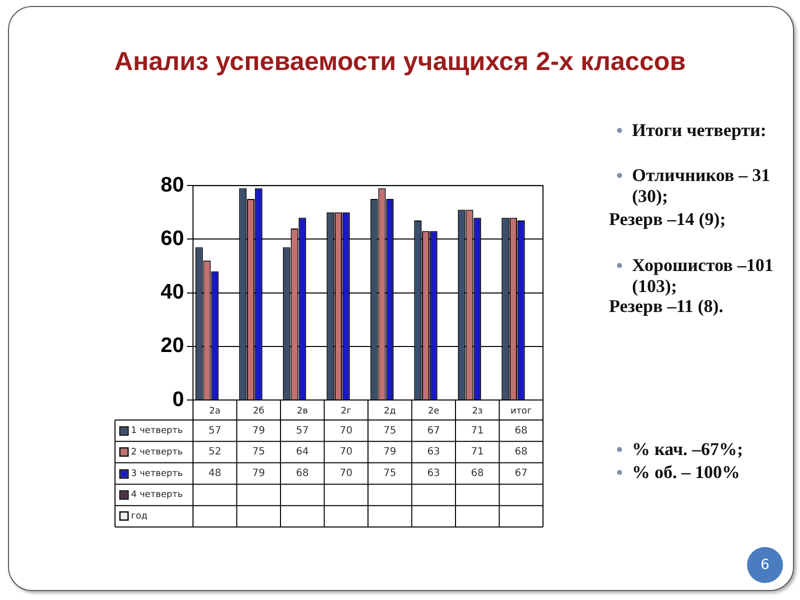 The width and height of the screenshot is (800, 600). I want to click on y-tick-label: 20, so click(172, 346).